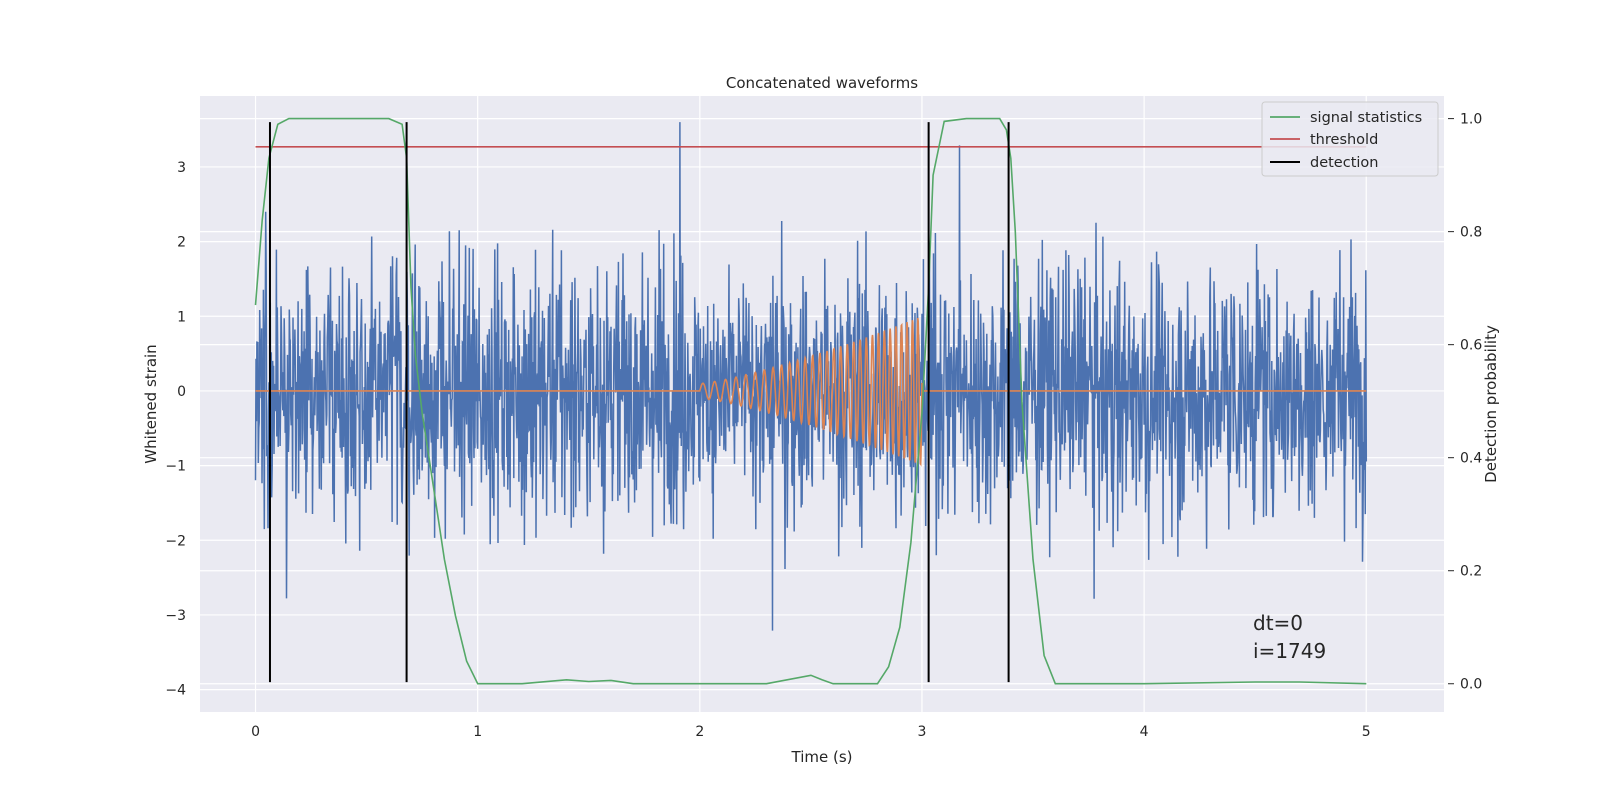 Image resolution: width=1600 pixels, height=800 pixels. I want to click on y-tick-label-5: 1, so click(181, 317).